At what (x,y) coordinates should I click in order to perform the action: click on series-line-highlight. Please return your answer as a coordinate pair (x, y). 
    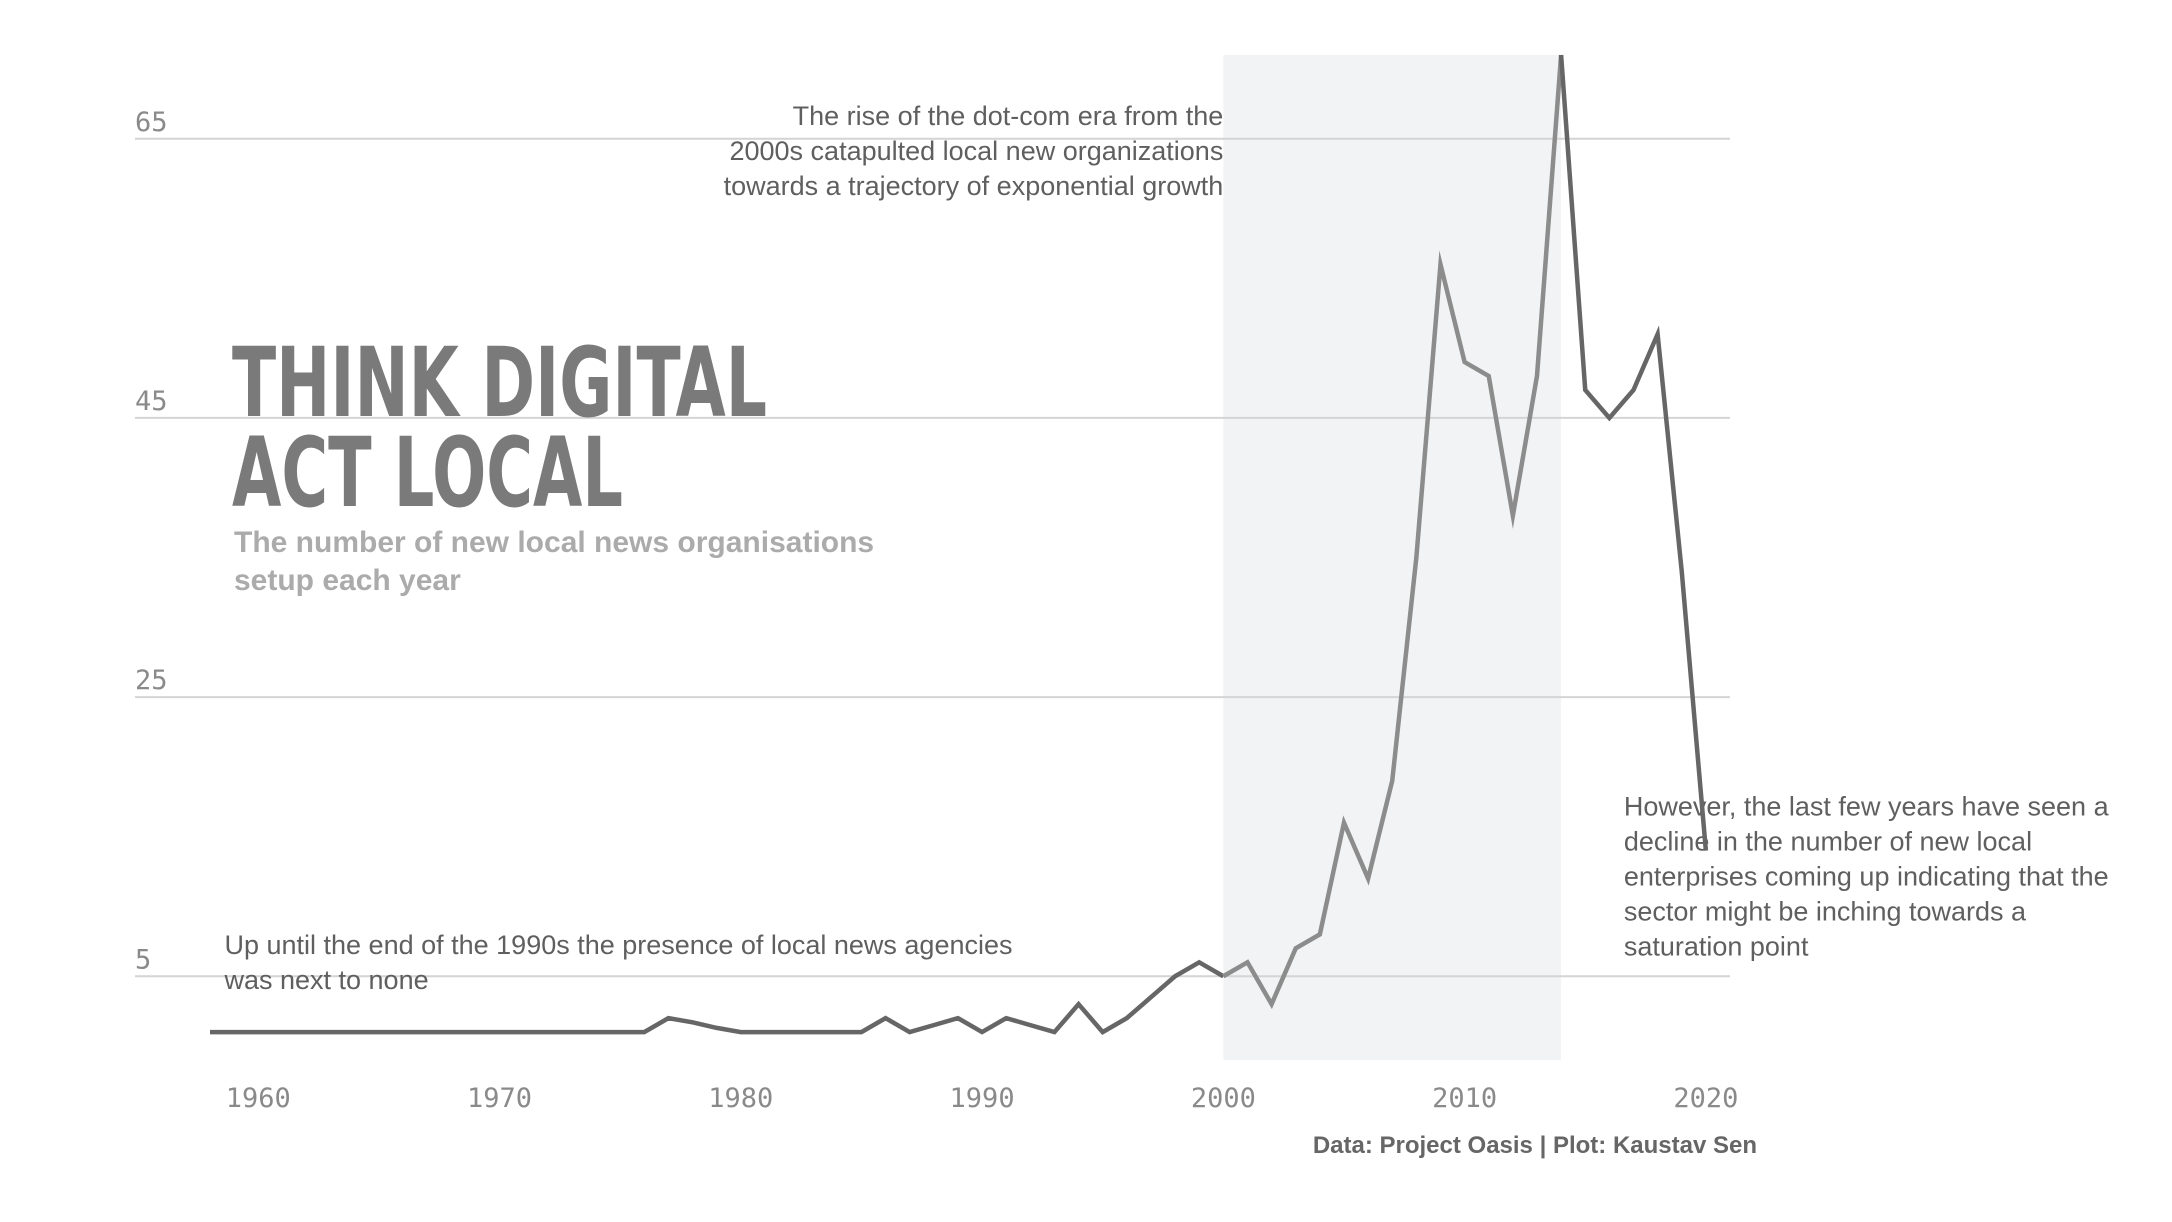
    Looking at the image, I should click on (1393, 532).